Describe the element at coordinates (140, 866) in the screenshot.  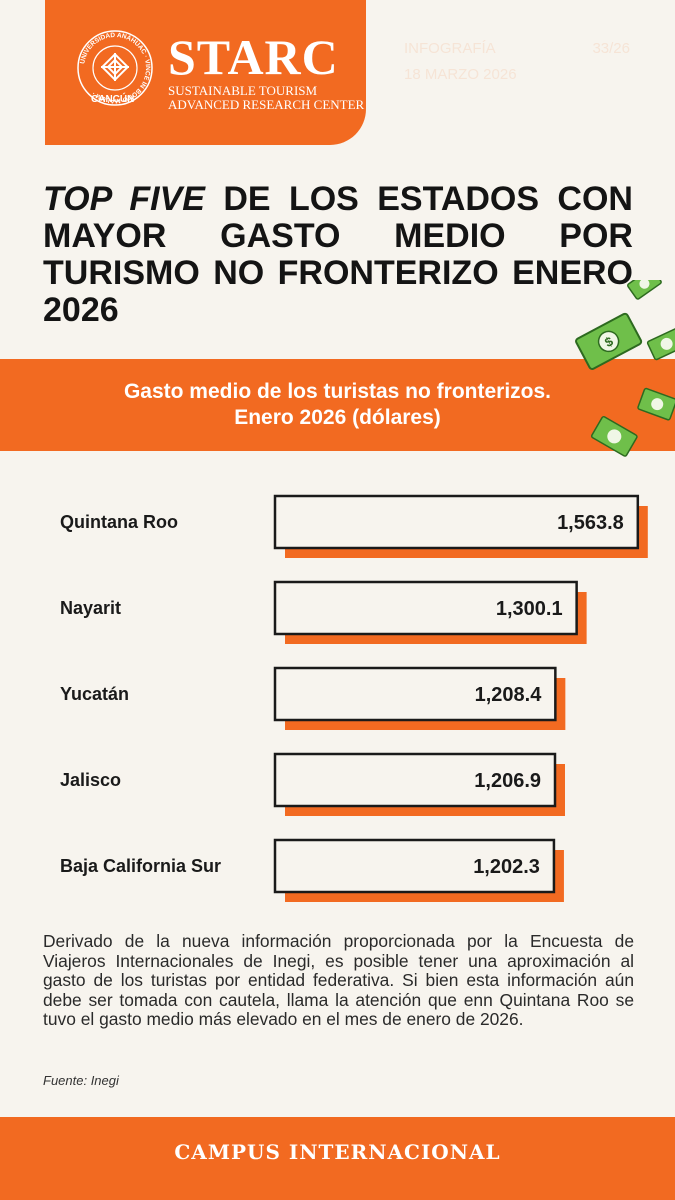
I see `category-label: Baja California Sur` at that location.